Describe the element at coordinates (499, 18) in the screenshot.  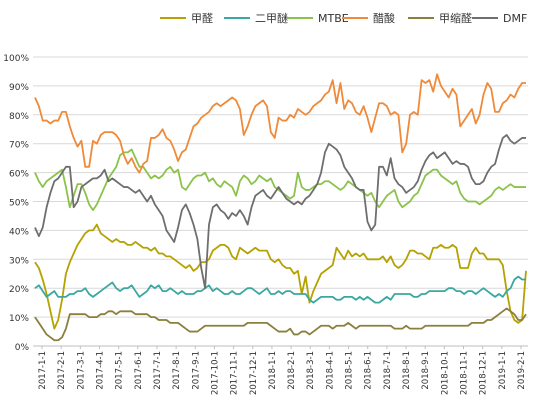
I see `legend-item: DMF` at that location.